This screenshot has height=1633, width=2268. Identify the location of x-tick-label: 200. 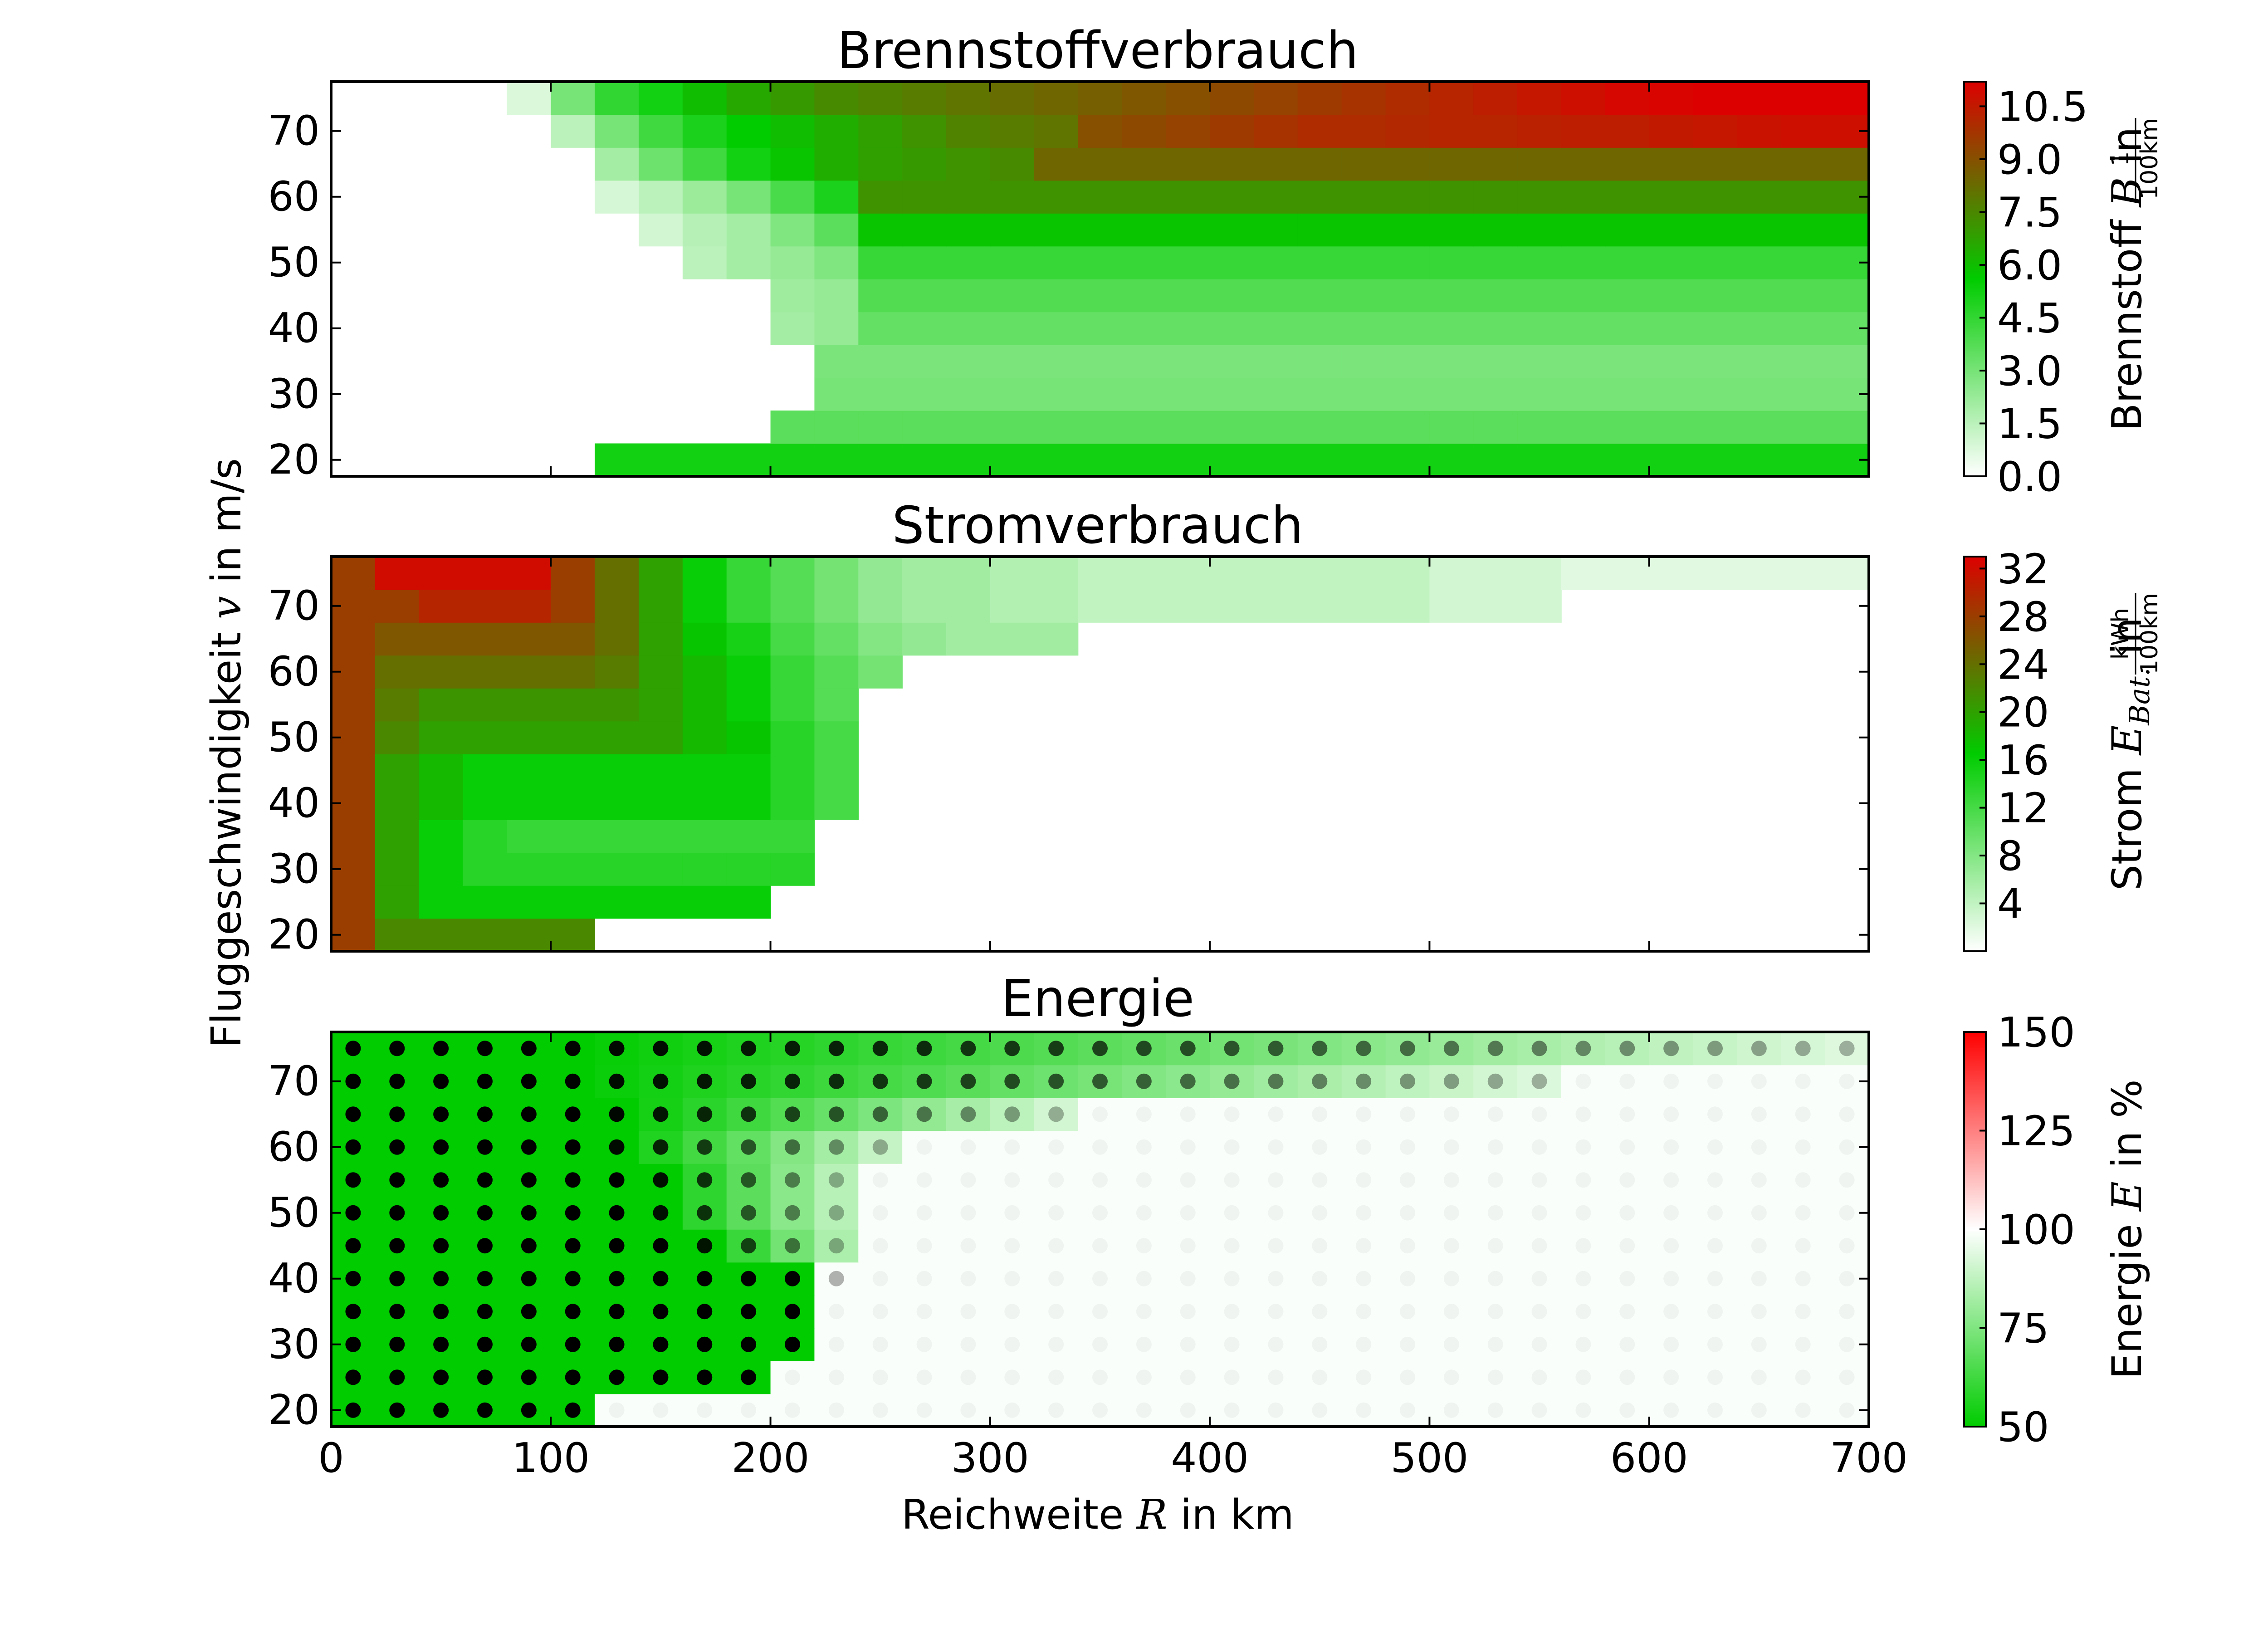
(771, 1458).